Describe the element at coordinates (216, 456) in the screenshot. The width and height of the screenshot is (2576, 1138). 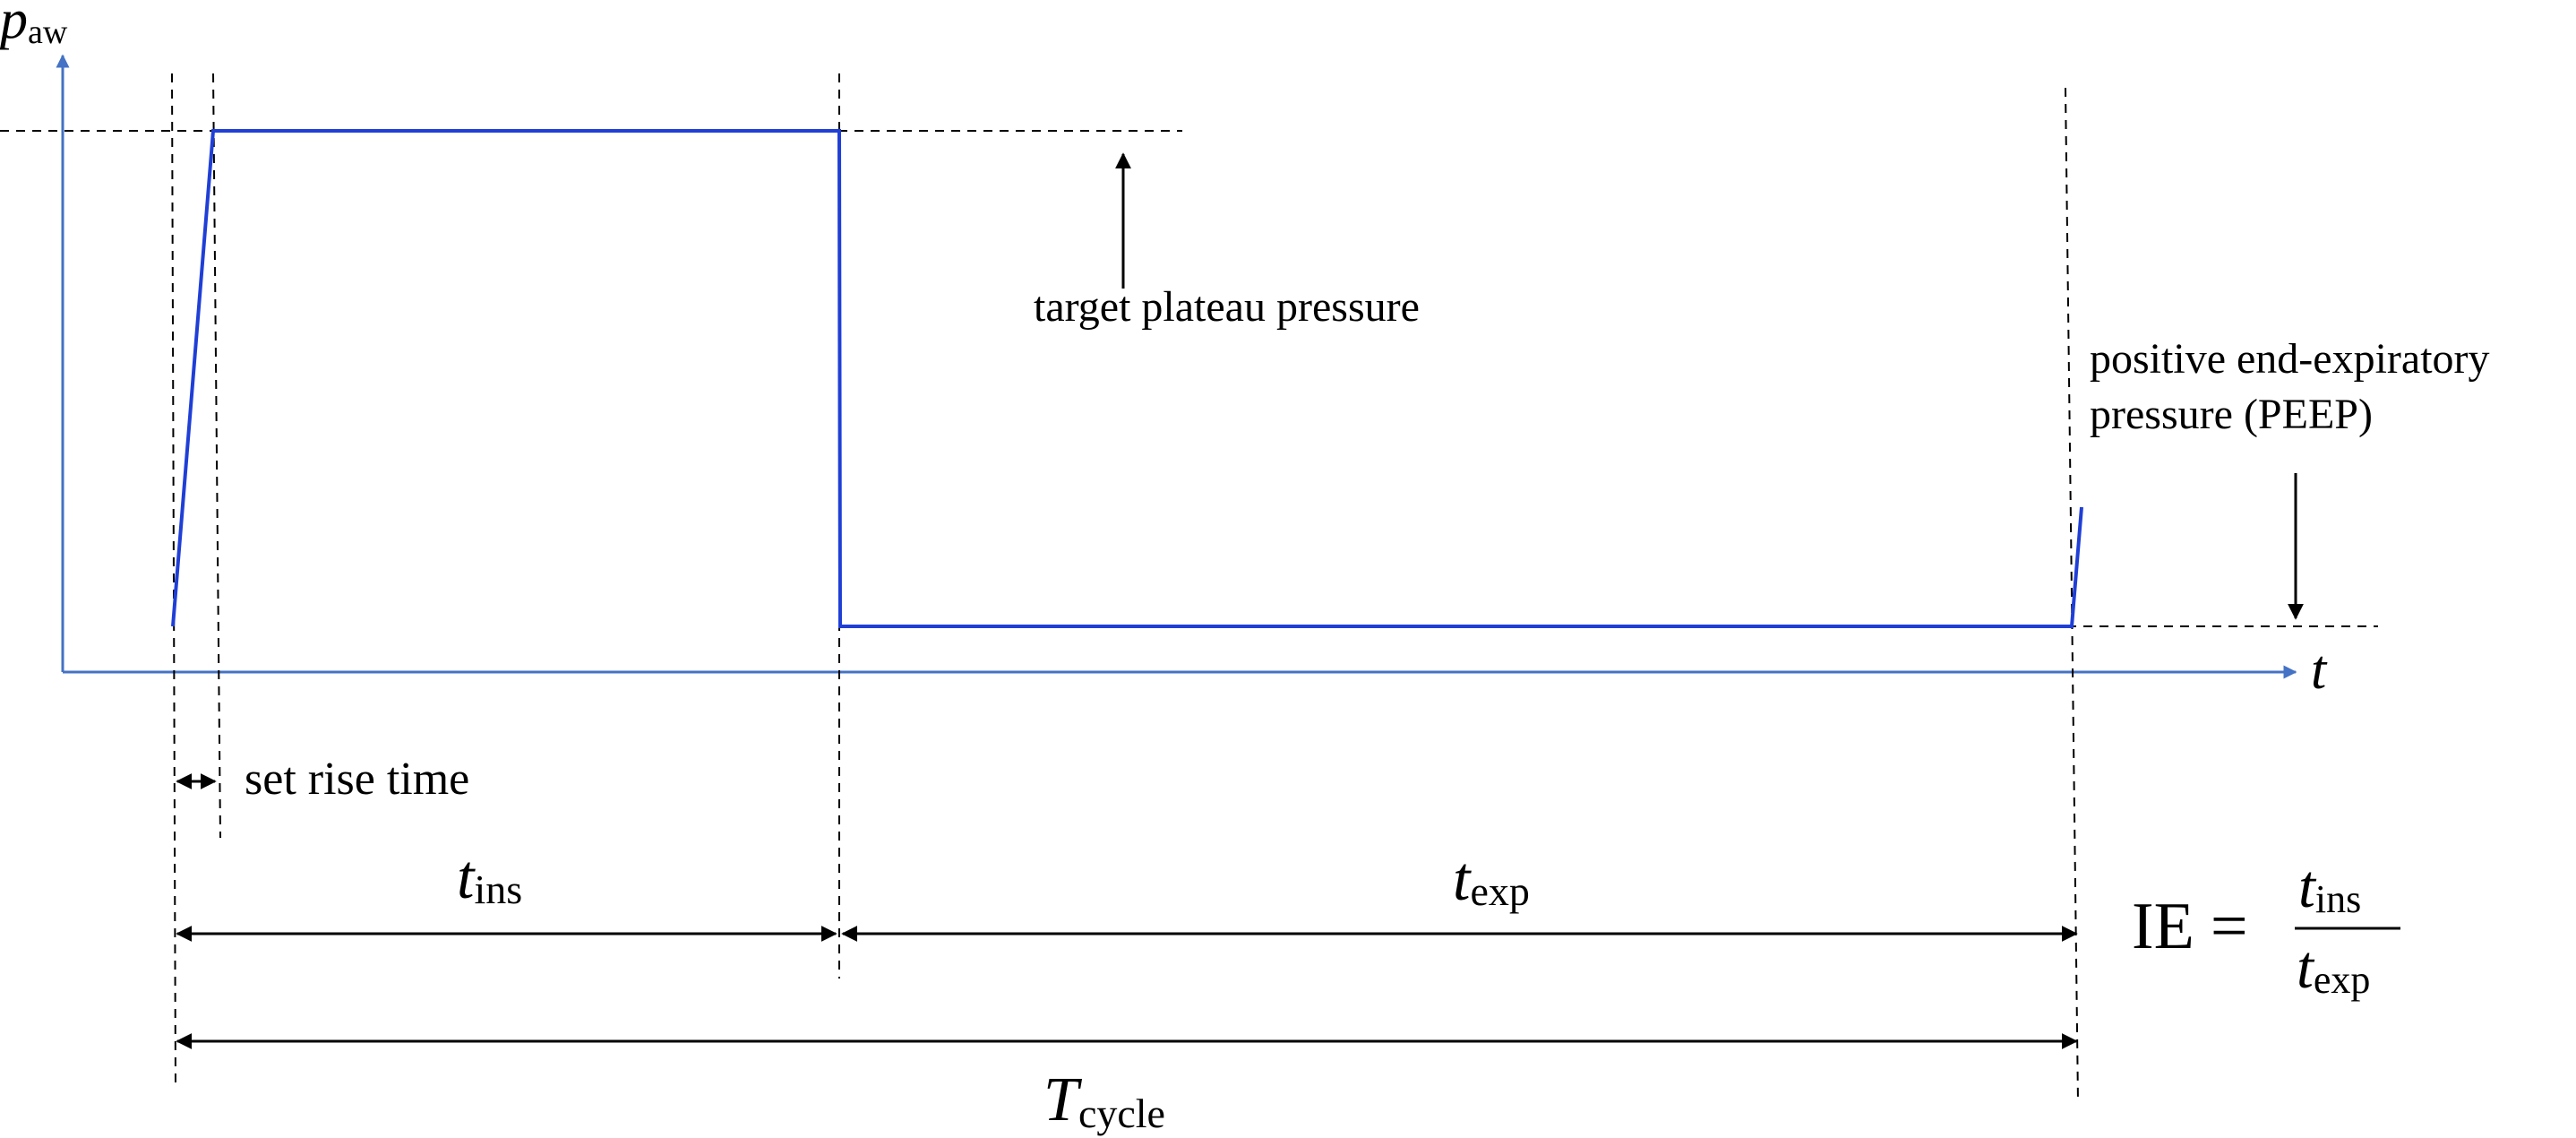
I see `rise-end-guide-line` at that location.